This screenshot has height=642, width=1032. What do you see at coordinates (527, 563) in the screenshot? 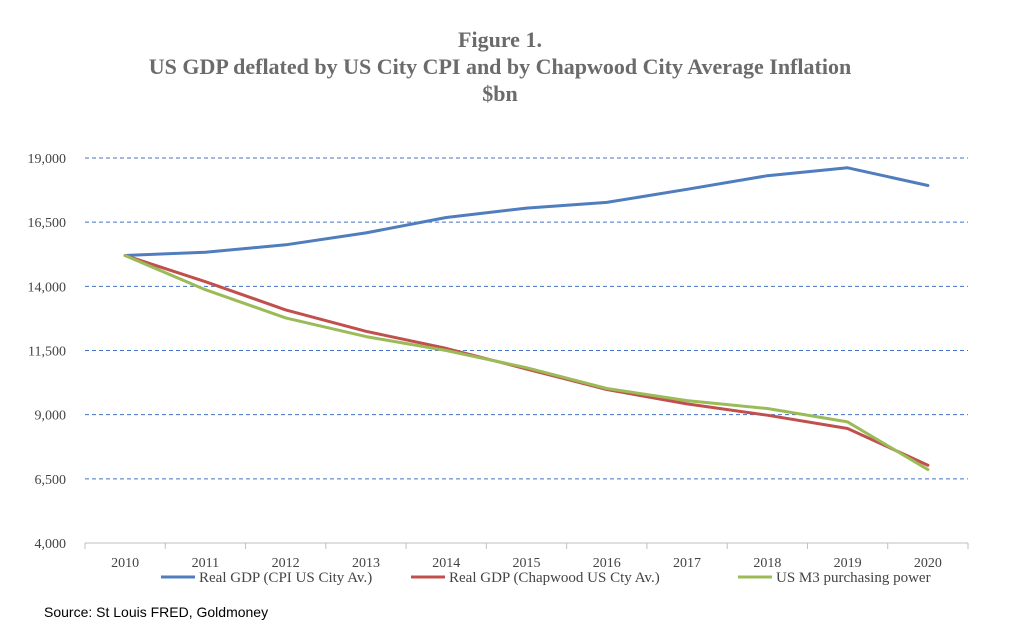
I see `x-tick-label: 2015` at bounding box center [527, 563].